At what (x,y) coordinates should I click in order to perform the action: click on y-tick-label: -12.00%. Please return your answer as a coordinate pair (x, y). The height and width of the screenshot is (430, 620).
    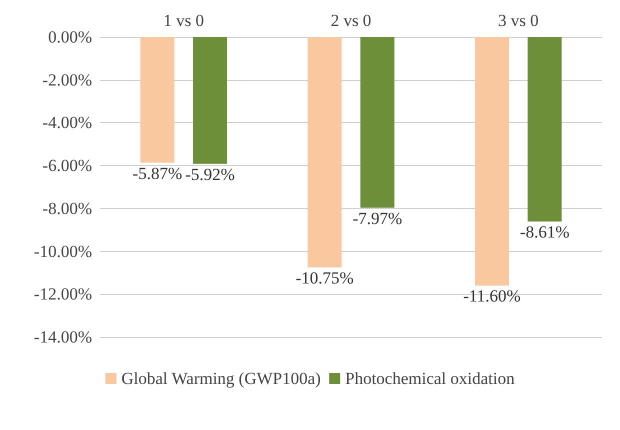
    Looking at the image, I should click on (63, 294).